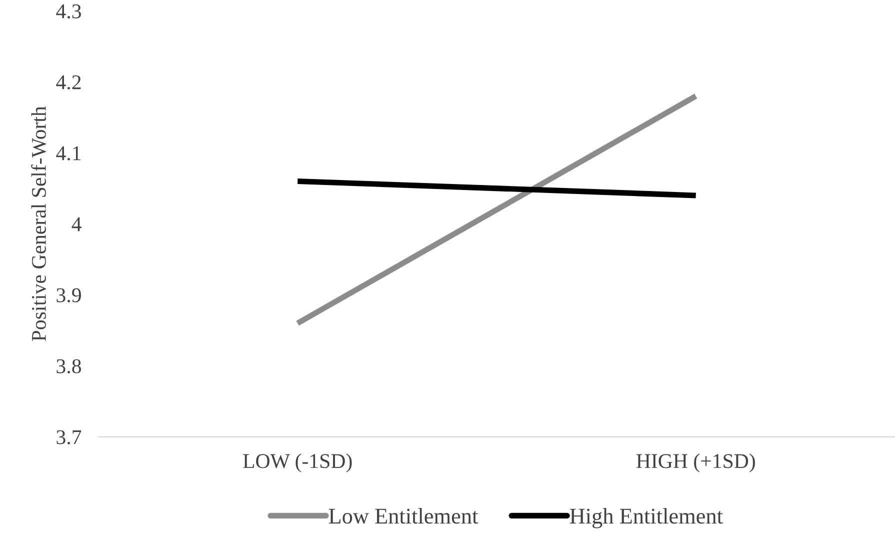 This screenshot has width=895, height=546. Describe the element at coordinates (68, 153) in the screenshot. I see `y-tick-label: 4.1` at that location.